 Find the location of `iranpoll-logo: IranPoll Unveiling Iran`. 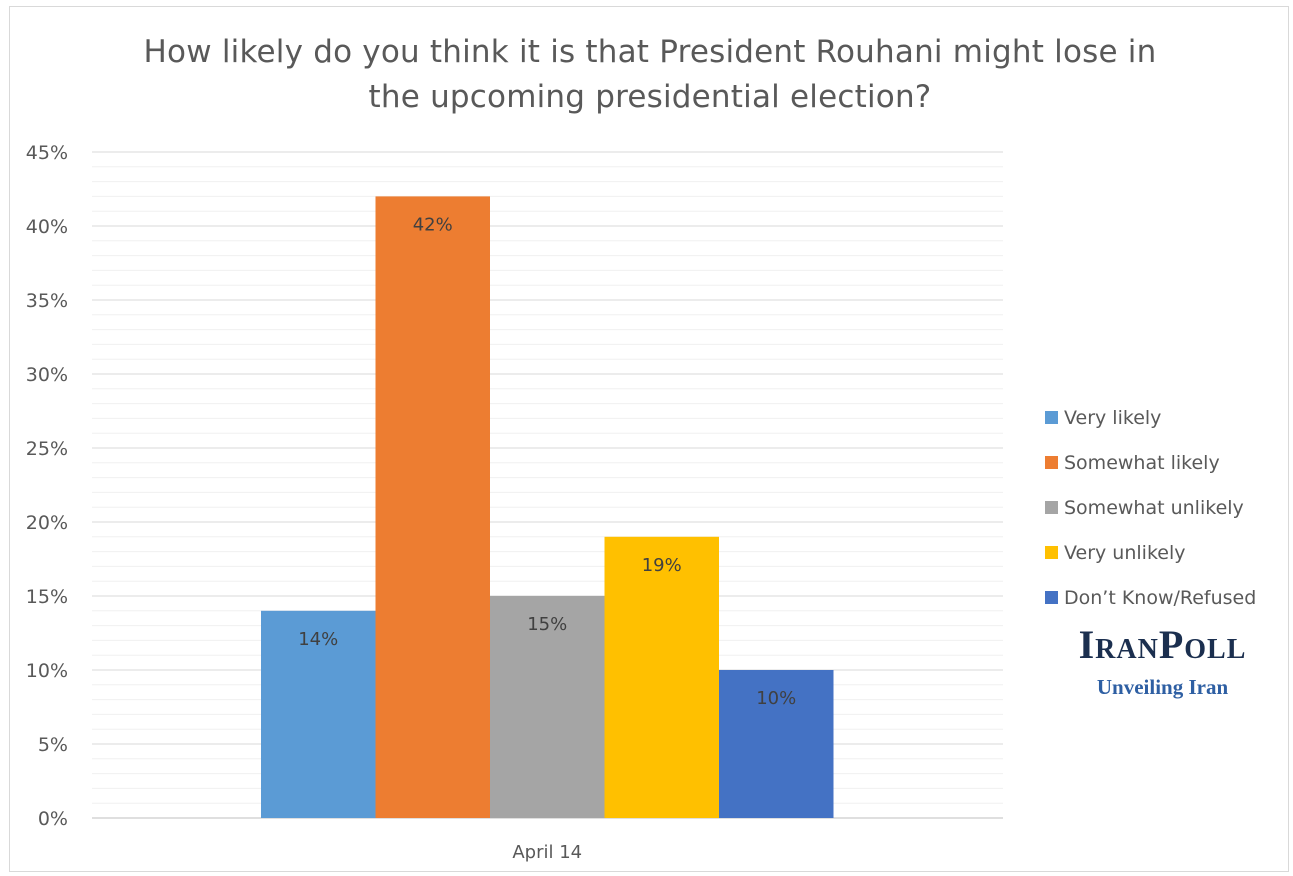

iranpoll-logo: IranPoll Unveiling Iran is located at coordinates (1162, 662).